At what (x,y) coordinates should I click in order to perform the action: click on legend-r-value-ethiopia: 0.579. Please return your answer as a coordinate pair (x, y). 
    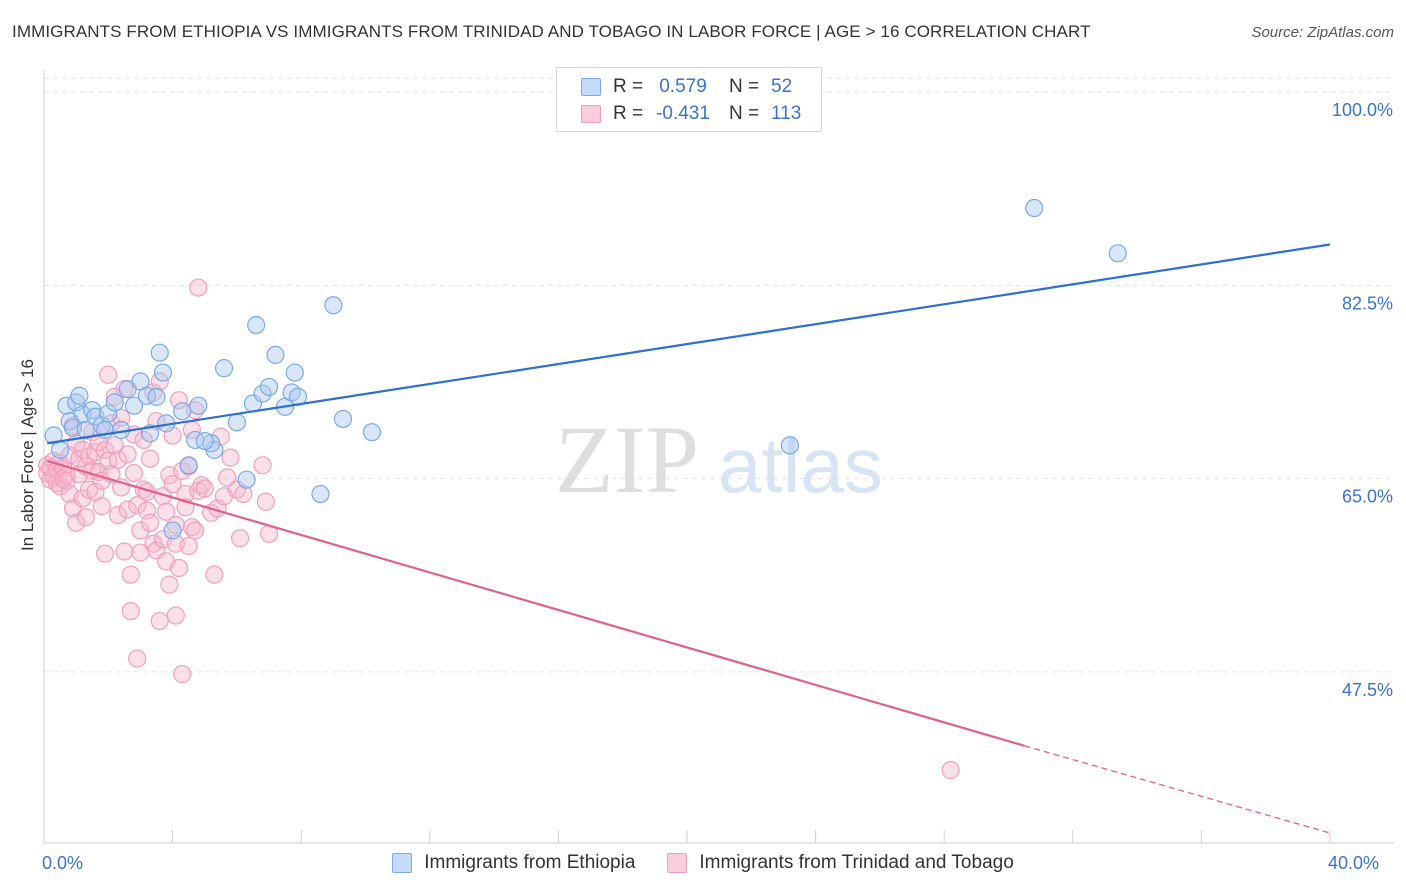
    Looking at the image, I should click on (683, 86).